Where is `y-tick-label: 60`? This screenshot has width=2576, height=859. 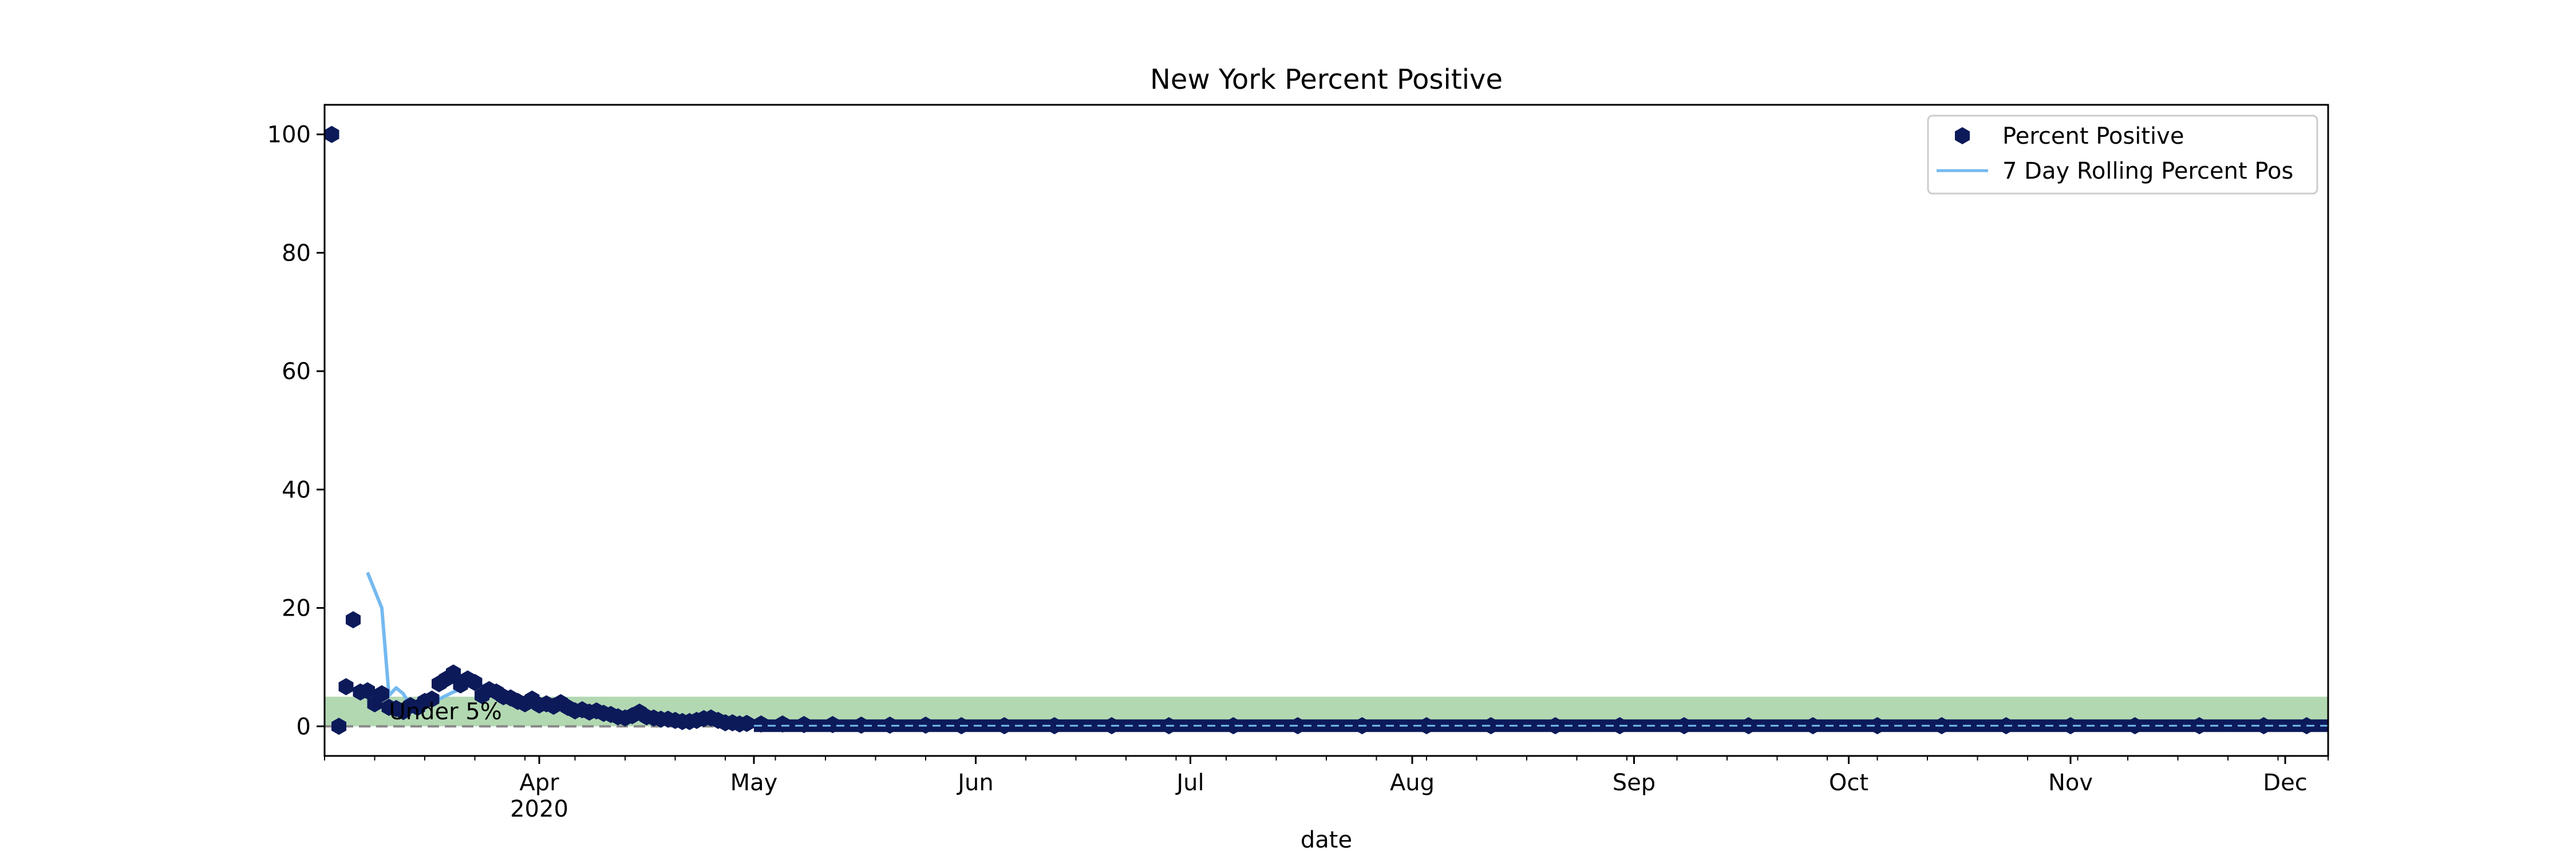 y-tick-label: 60 is located at coordinates (296, 371).